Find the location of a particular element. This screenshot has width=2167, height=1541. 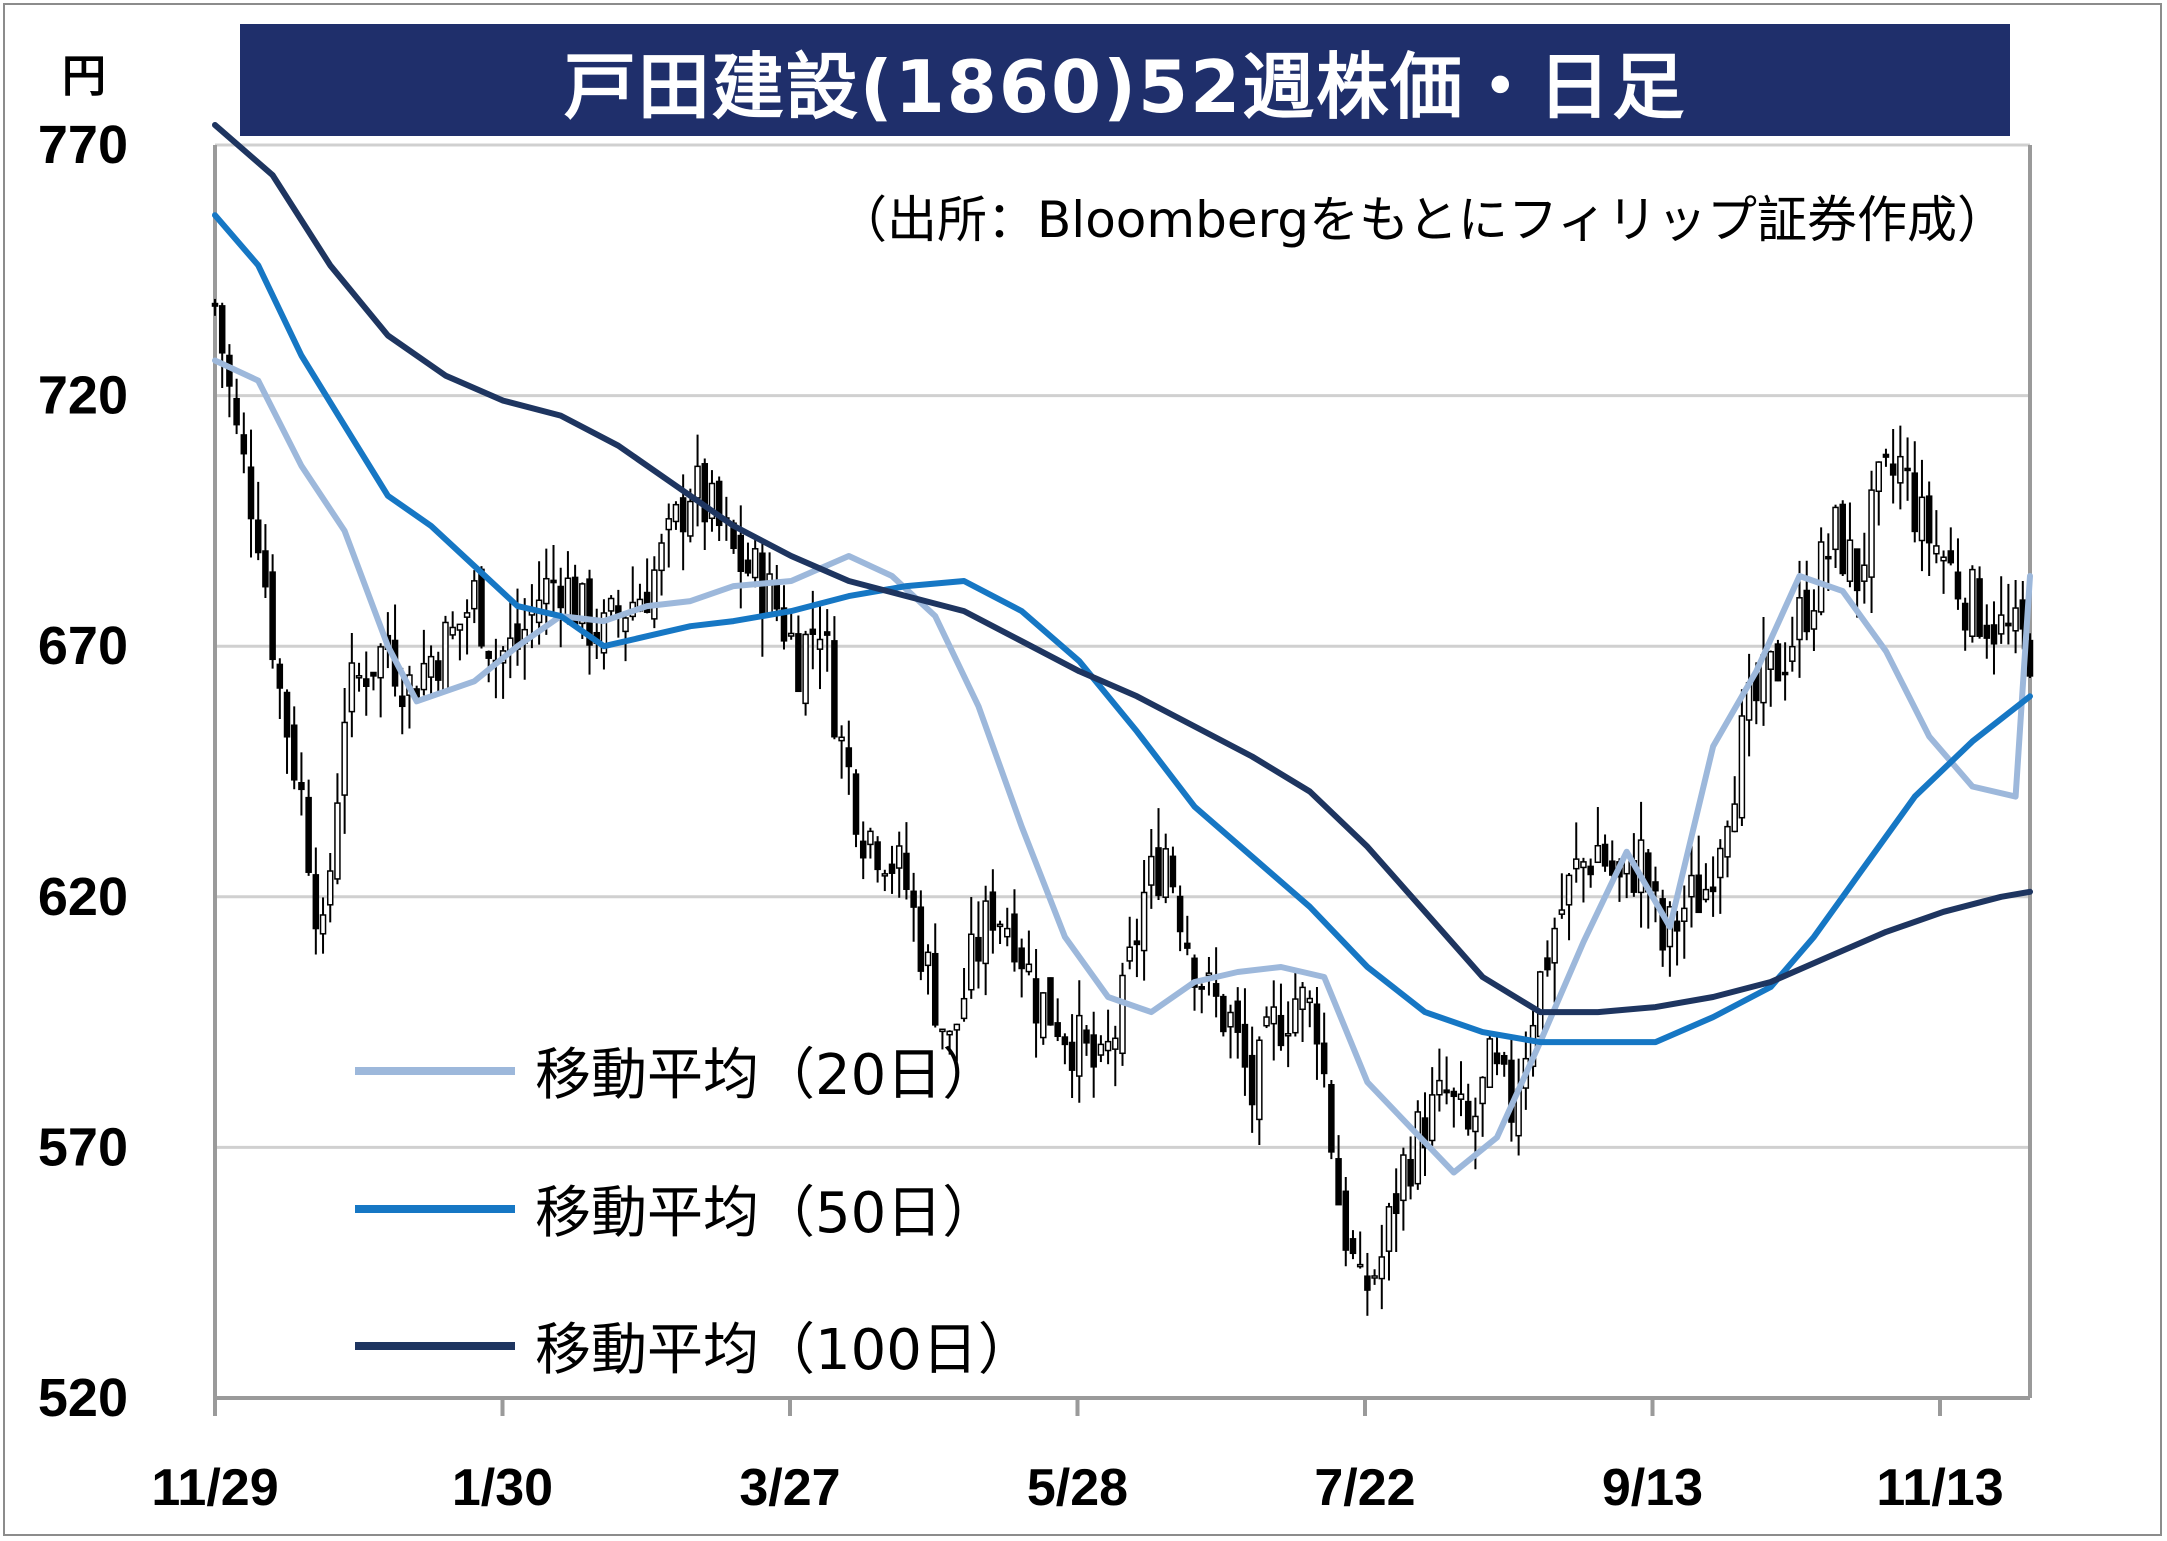

legend-swatch-ma50 is located at coordinates (435, 1208).